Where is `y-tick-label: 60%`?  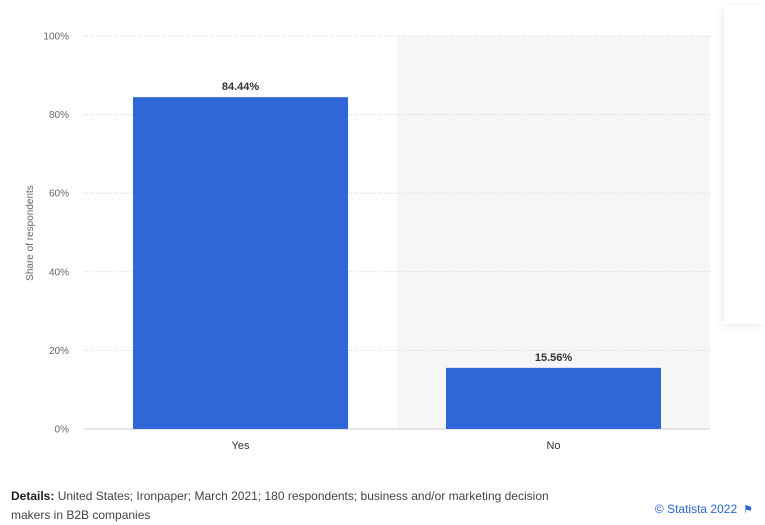
y-tick-label: 60% is located at coordinates (59, 194).